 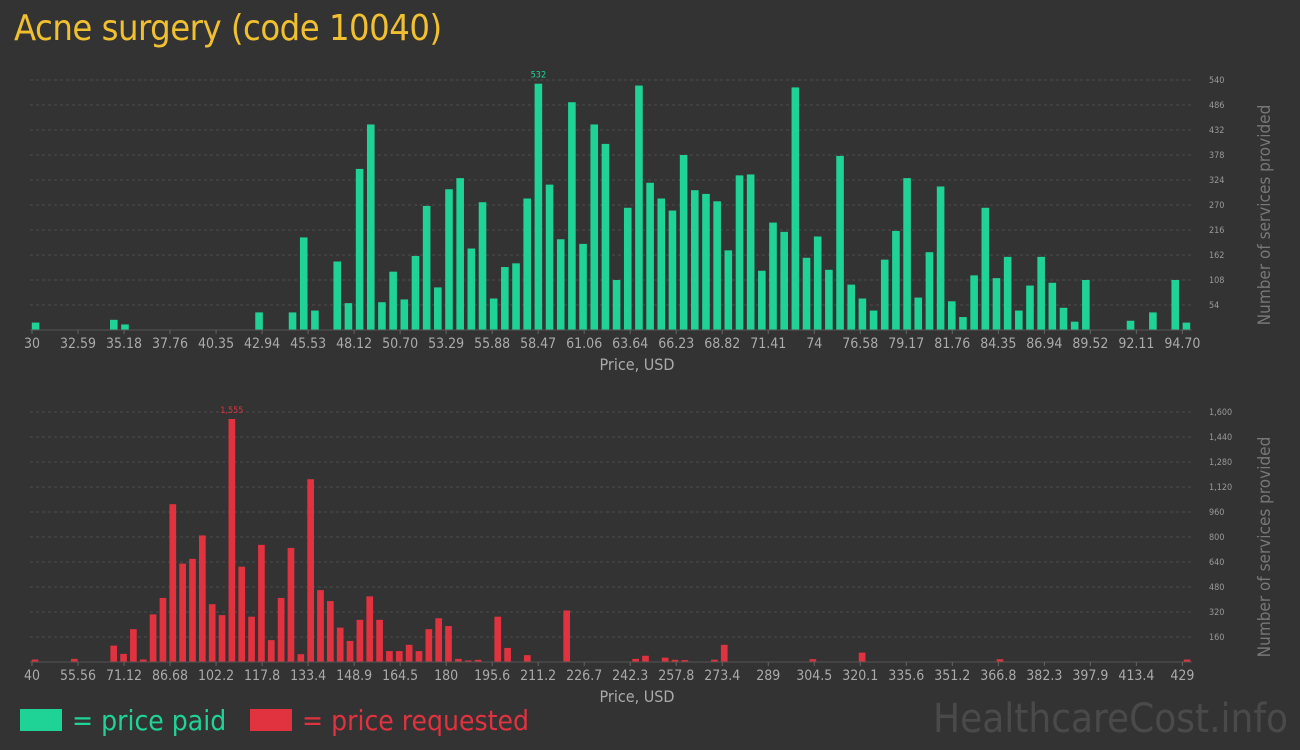 What do you see at coordinates (1220, 413) in the screenshot?
I see `y-tick-label: 1,600` at bounding box center [1220, 413].